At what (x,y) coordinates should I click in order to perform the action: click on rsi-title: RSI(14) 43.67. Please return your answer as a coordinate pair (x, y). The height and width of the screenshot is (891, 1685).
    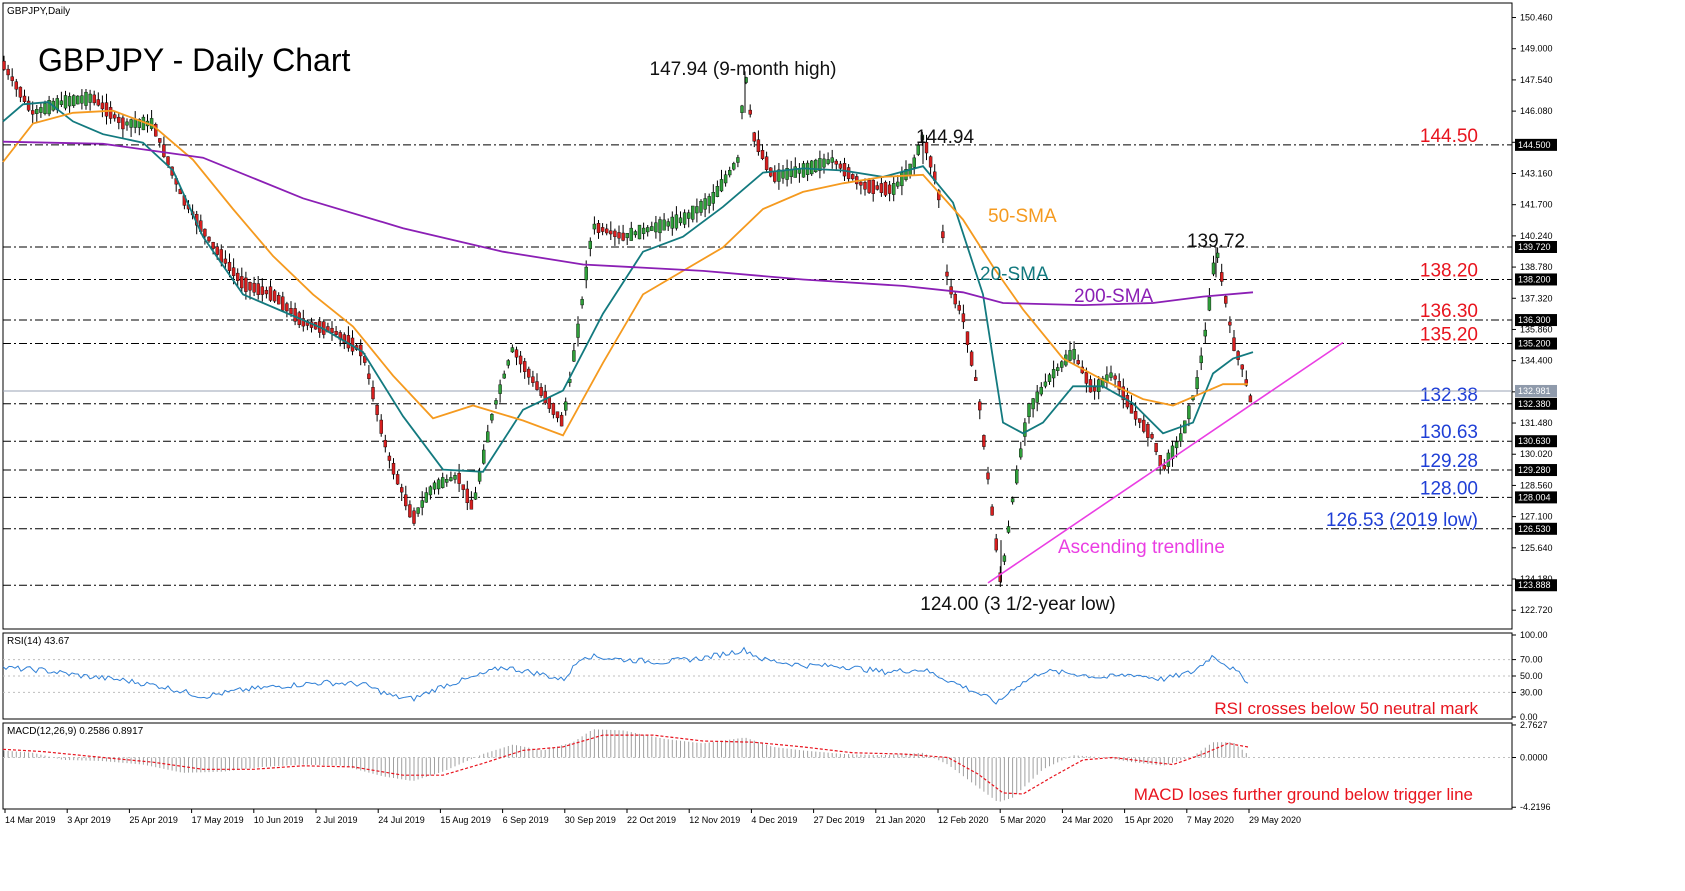
    Looking at the image, I should click on (38, 641).